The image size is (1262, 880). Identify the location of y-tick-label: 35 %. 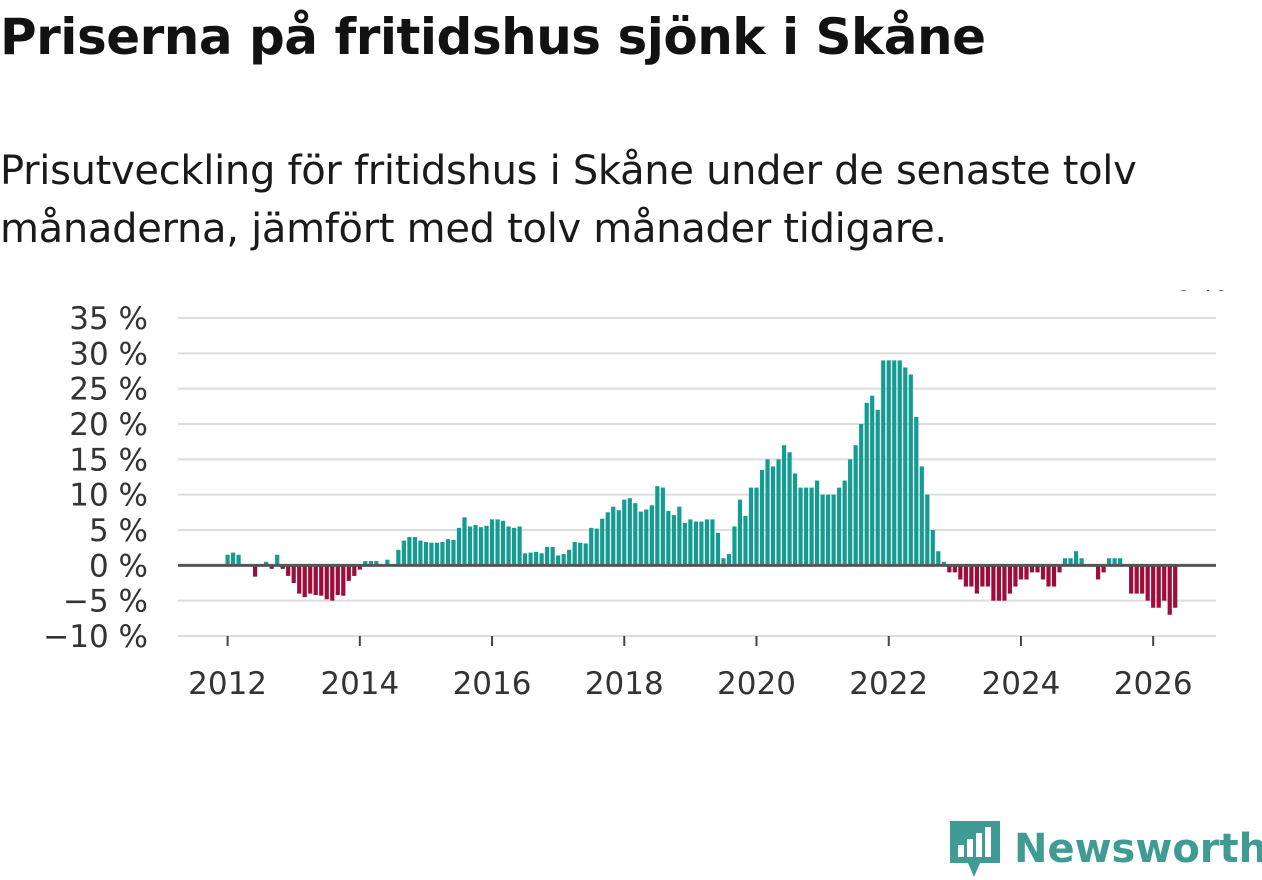
(108, 319).